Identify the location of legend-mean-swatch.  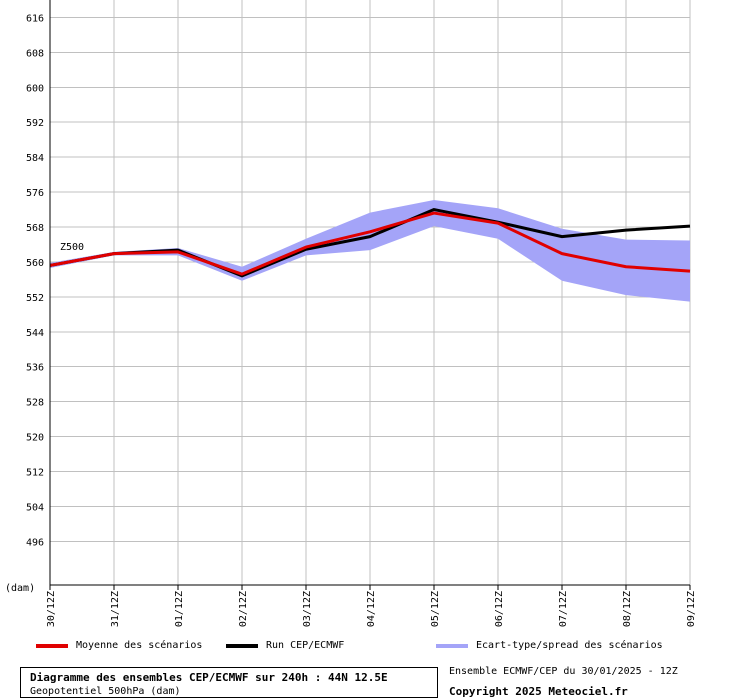
(52, 645).